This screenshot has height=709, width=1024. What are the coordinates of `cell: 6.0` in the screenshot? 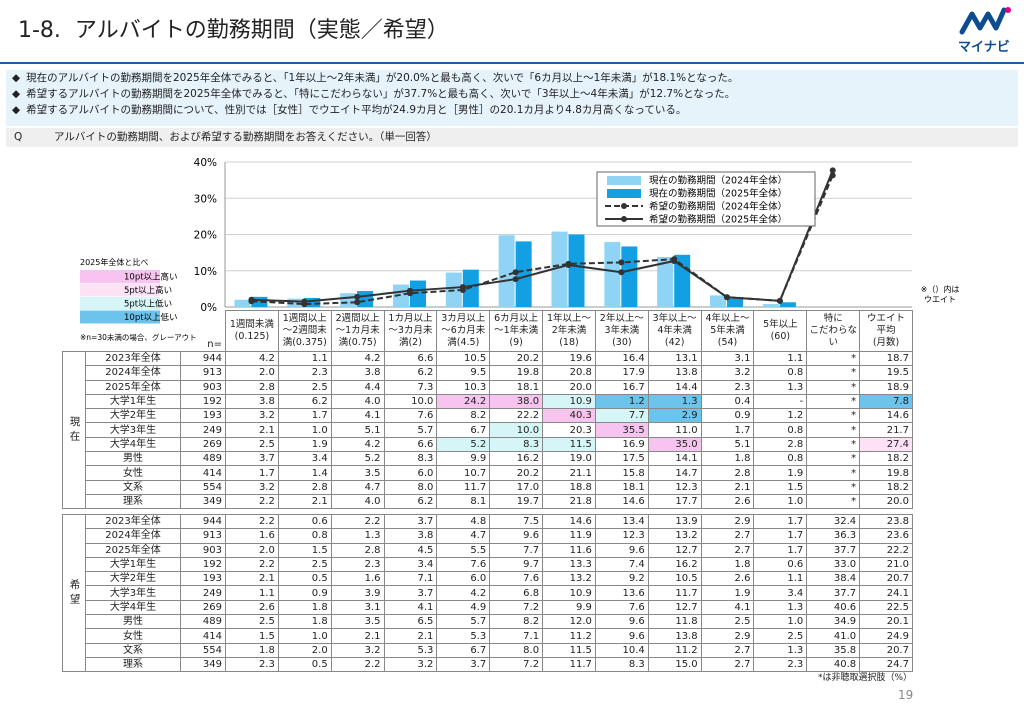 It's located at (410, 473).